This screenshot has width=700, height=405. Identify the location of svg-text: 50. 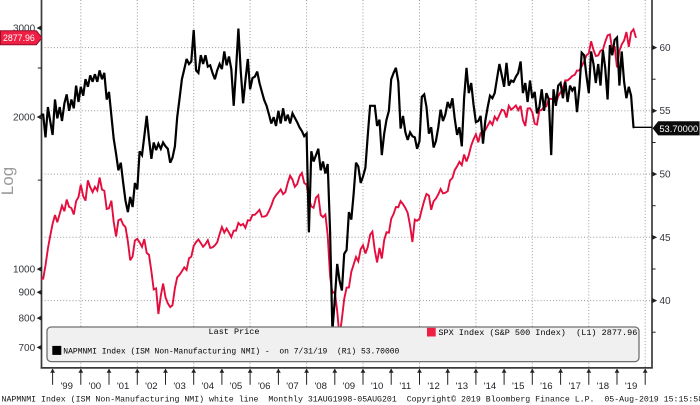
(666, 175).